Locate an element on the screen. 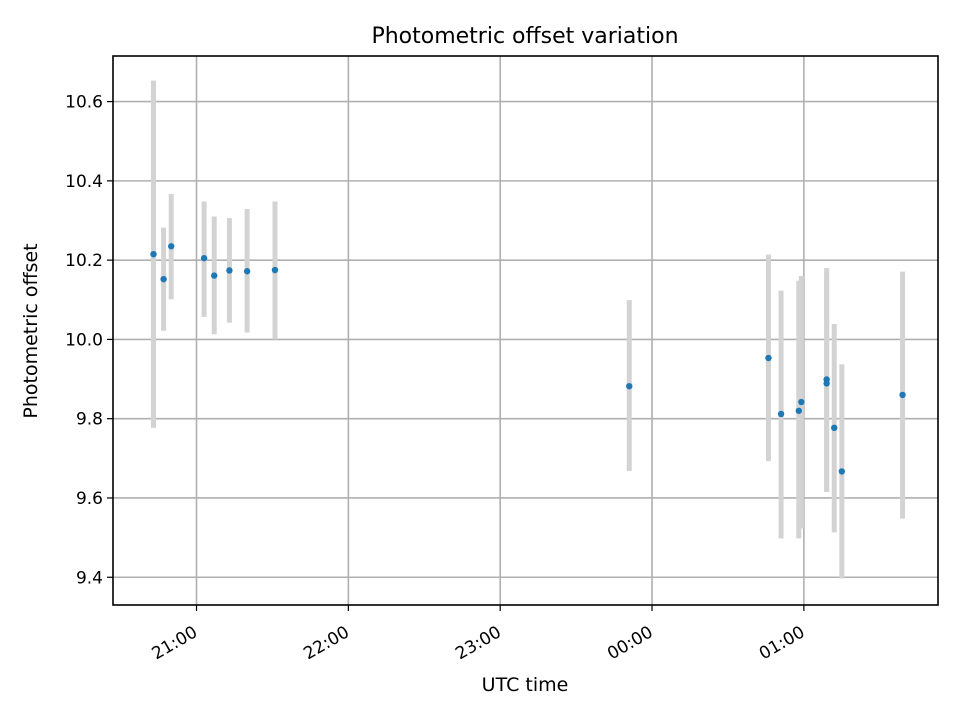 The height and width of the screenshot is (720, 960). x-axis-label: UTC time is located at coordinates (525, 685).